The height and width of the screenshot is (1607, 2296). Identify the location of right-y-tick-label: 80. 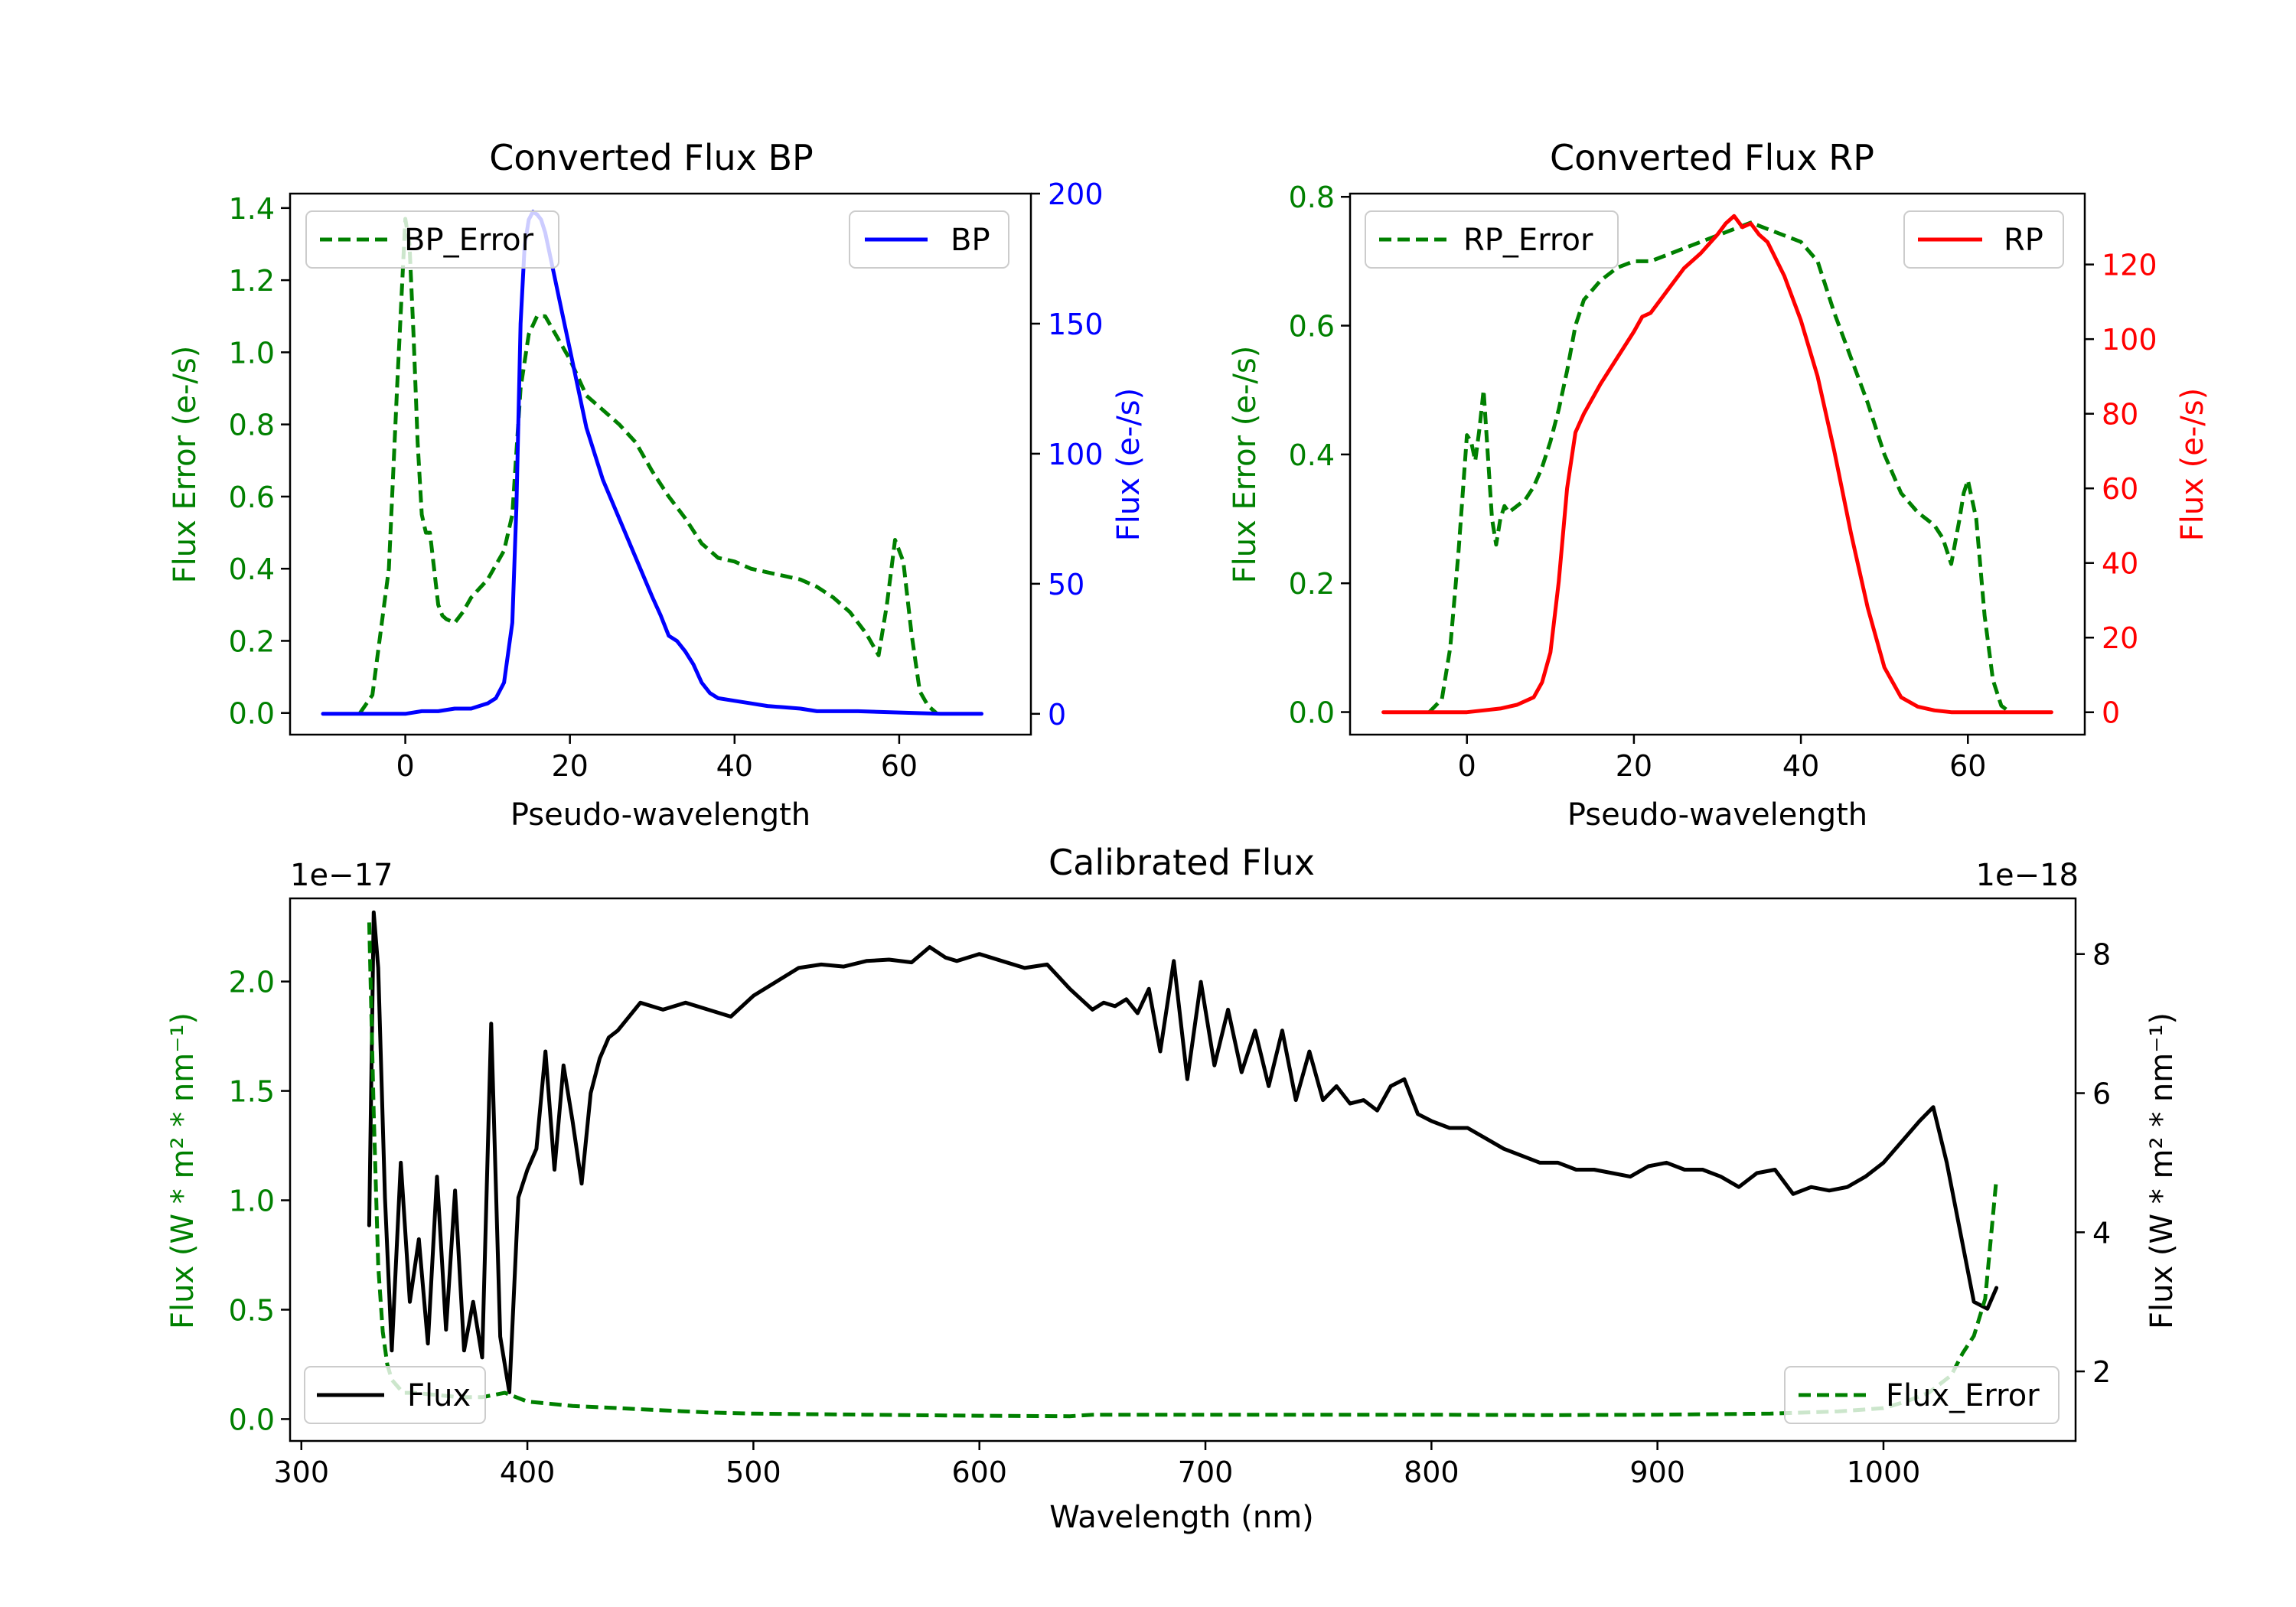
(2120, 415).